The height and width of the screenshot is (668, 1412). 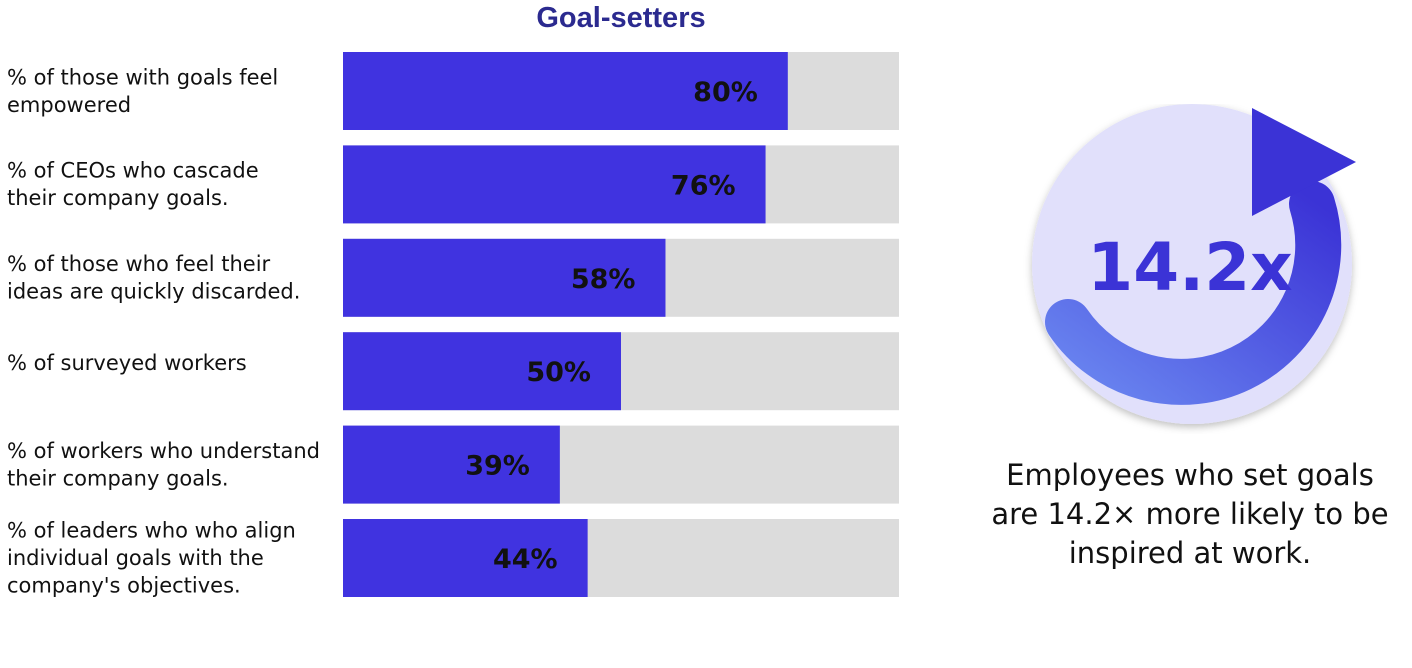 What do you see at coordinates (1189, 267) in the screenshot?
I see `badge-figure: 14.2x` at bounding box center [1189, 267].